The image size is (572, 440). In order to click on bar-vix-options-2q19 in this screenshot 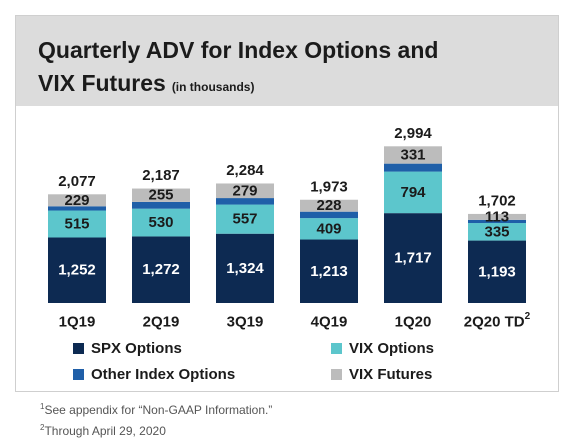, I will do `click(161, 222)`.